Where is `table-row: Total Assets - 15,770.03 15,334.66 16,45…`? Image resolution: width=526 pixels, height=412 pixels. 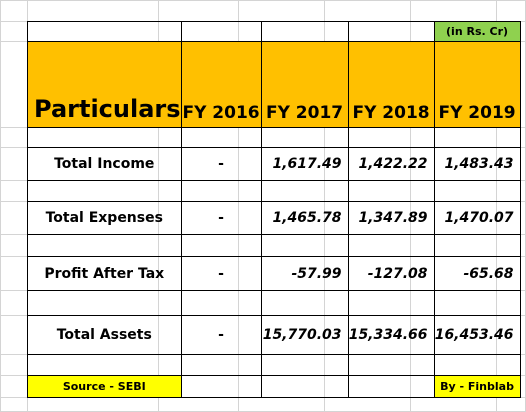
table-row: Total Assets - 15,770.03 15,334.66 16,45… is located at coordinates (274, 335).